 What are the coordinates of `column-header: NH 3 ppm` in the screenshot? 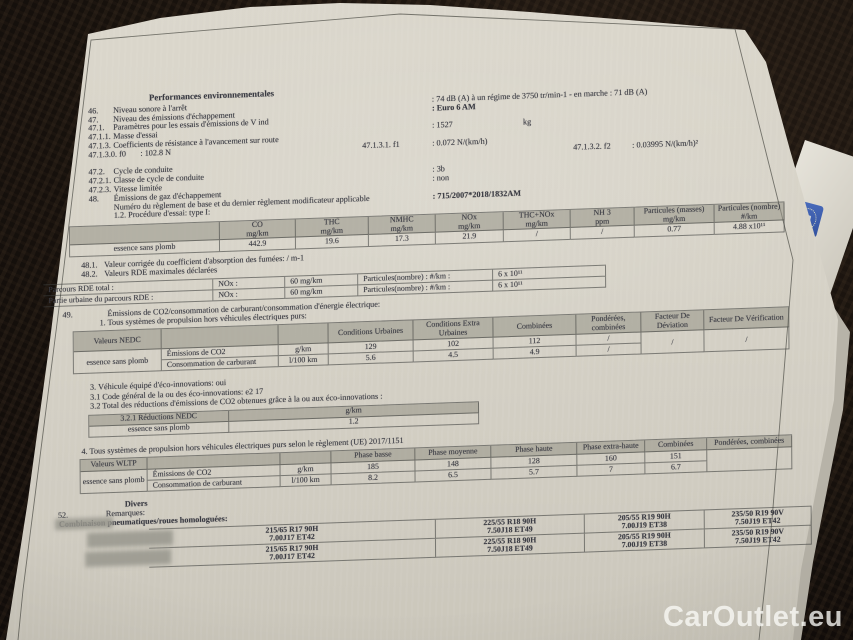 It's located at (602, 218).